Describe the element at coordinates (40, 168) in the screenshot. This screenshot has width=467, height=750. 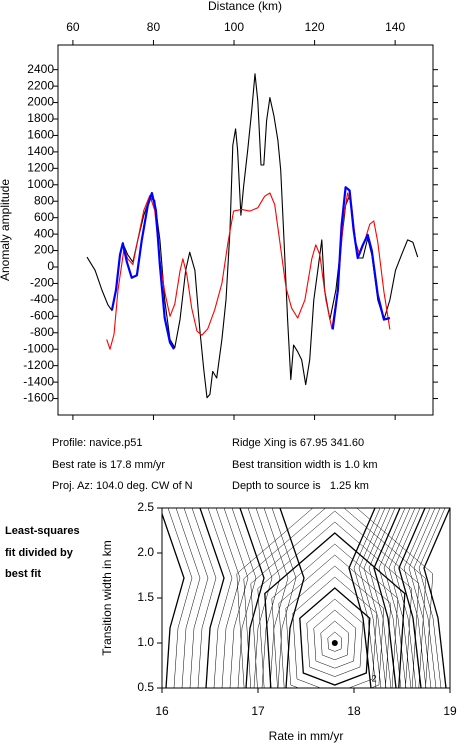
I see `y-tick-label: 1200` at that location.